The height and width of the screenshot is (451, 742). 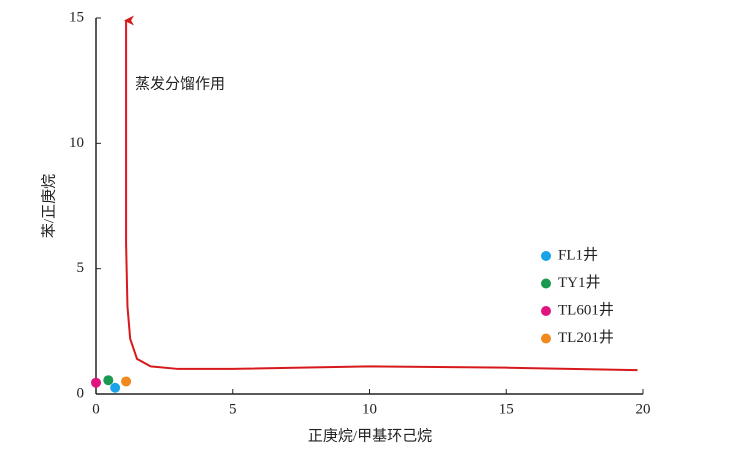 What do you see at coordinates (369, 409) in the screenshot?
I see `x-tick-label: 10` at bounding box center [369, 409].